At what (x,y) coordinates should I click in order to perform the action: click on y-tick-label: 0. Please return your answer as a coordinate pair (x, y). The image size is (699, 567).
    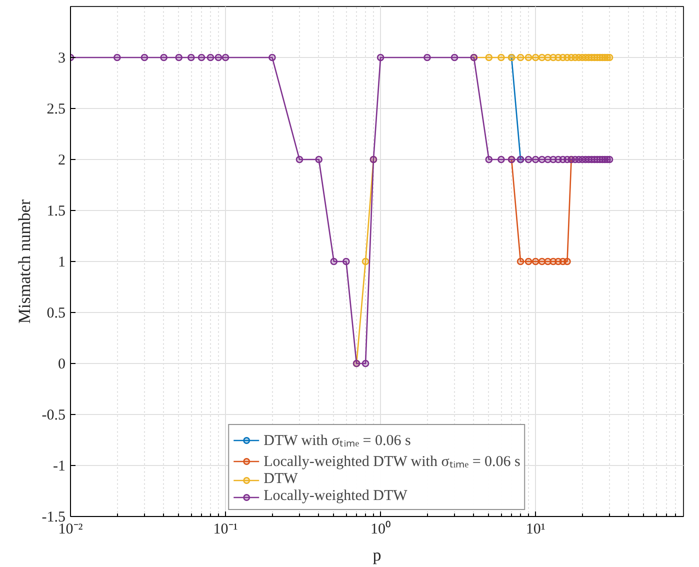
    Looking at the image, I should click on (62, 364).